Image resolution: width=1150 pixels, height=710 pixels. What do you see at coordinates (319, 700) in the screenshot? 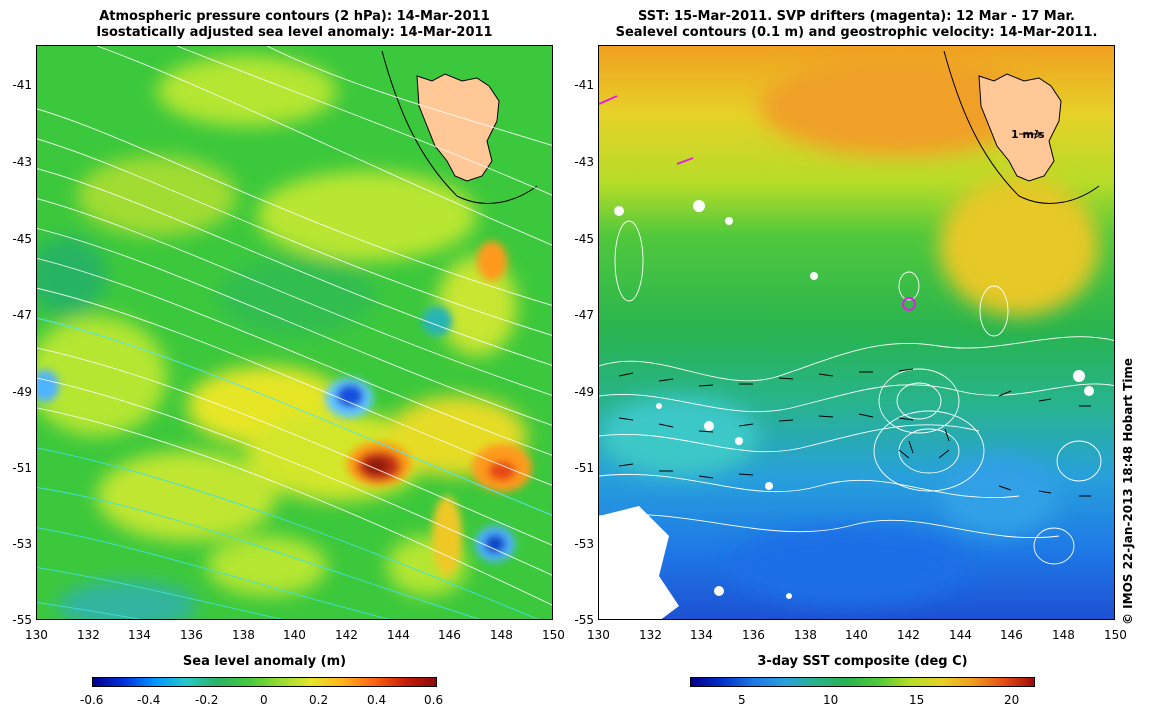
I see `colorbar-tick-label: 0.2` at bounding box center [319, 700].